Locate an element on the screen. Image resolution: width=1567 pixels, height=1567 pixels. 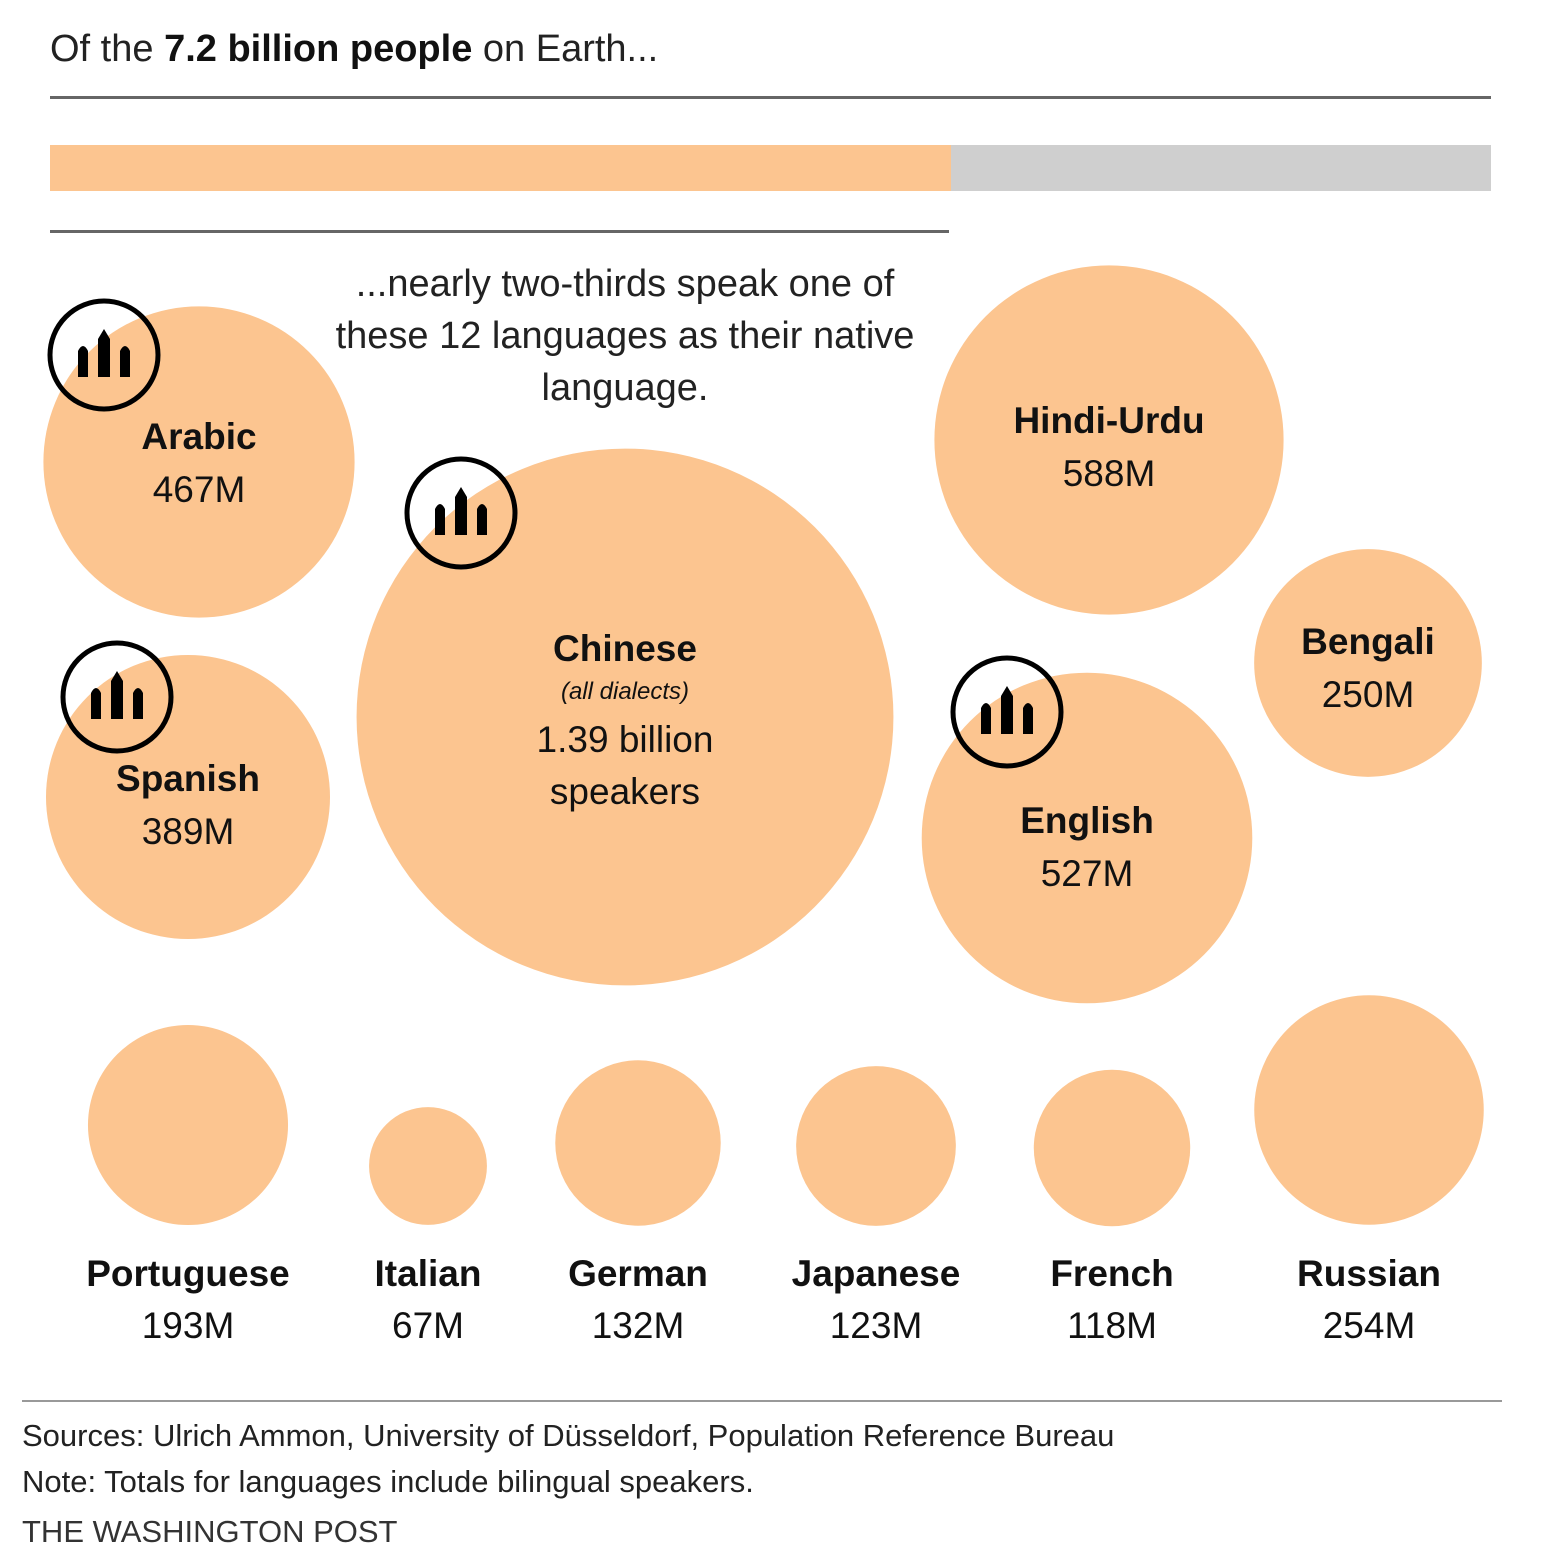
bar-chart-icon-arabic is located at coordinates (104, 355).